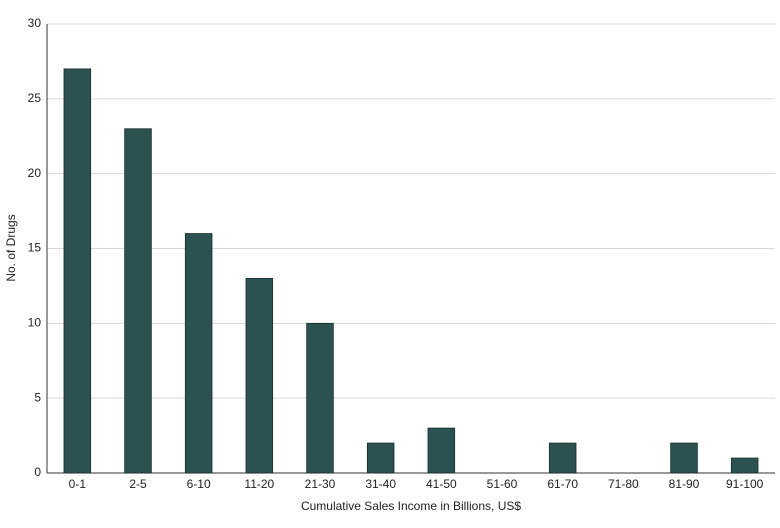  I want to click on y-tick-label: 15, so click(35, 248).